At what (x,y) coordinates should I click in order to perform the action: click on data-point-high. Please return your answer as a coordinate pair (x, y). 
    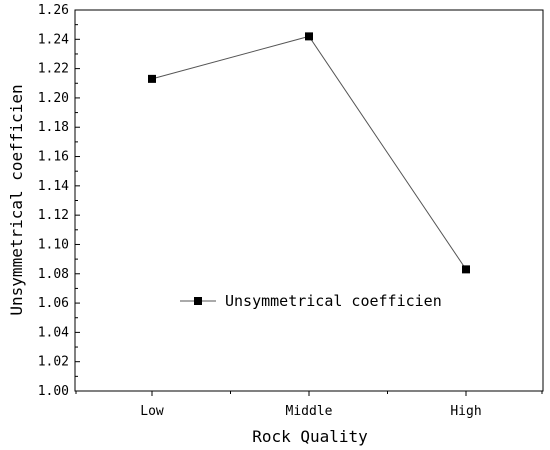
    Looking at the image, I should click on (466, 269).